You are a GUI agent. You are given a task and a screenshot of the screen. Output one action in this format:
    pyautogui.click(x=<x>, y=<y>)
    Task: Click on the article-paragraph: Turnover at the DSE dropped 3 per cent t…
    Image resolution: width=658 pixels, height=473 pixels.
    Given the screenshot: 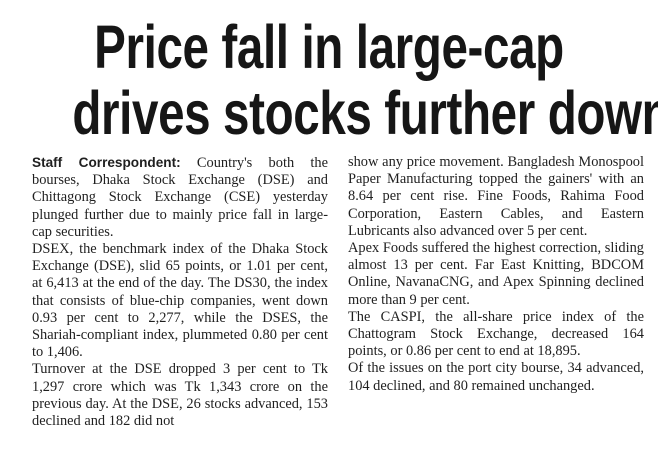 What is the action you would take?
    pyautogui.click(x=180, y=395)
    